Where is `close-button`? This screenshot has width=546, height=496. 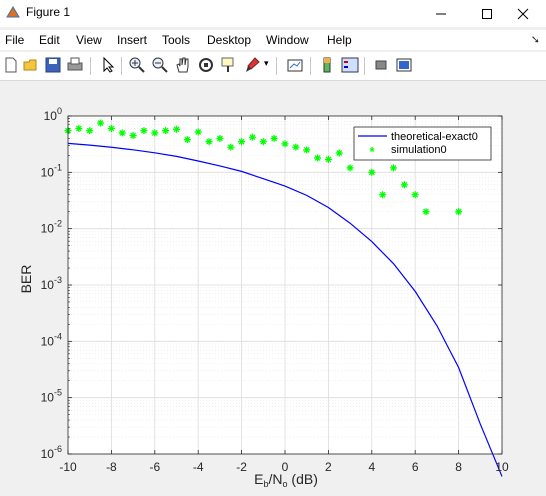
close-button is located at coordinates (523, 13).